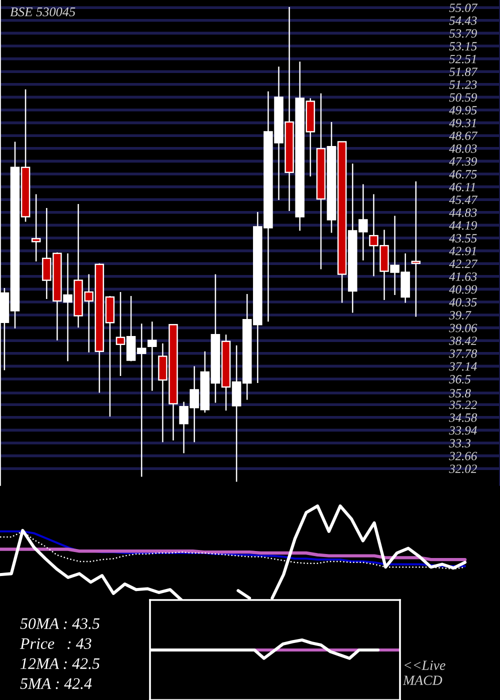  What do you see at coordinates (463, 200) in the screenshot?
I see `y-tick-label: 45.47` at bounding box center [463, 200].